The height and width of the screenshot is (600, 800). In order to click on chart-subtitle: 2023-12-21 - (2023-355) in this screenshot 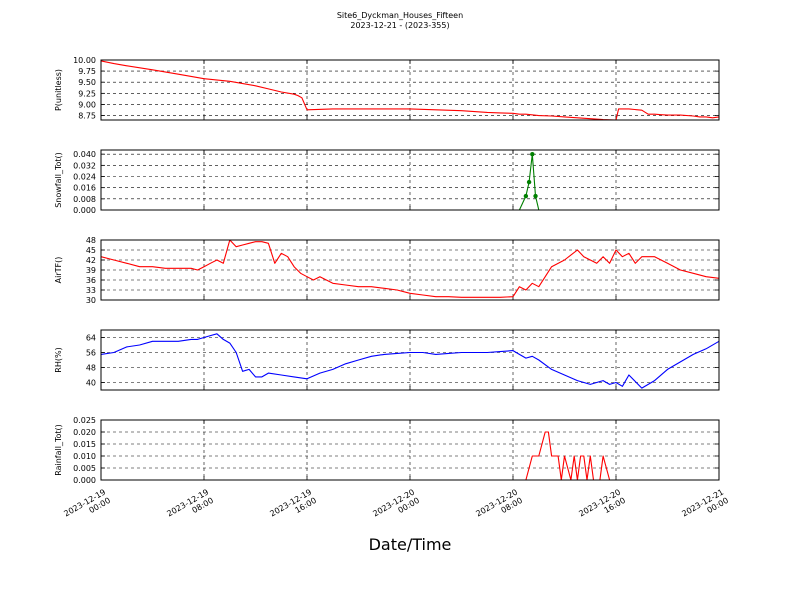, I will do `click(400, 25)`.